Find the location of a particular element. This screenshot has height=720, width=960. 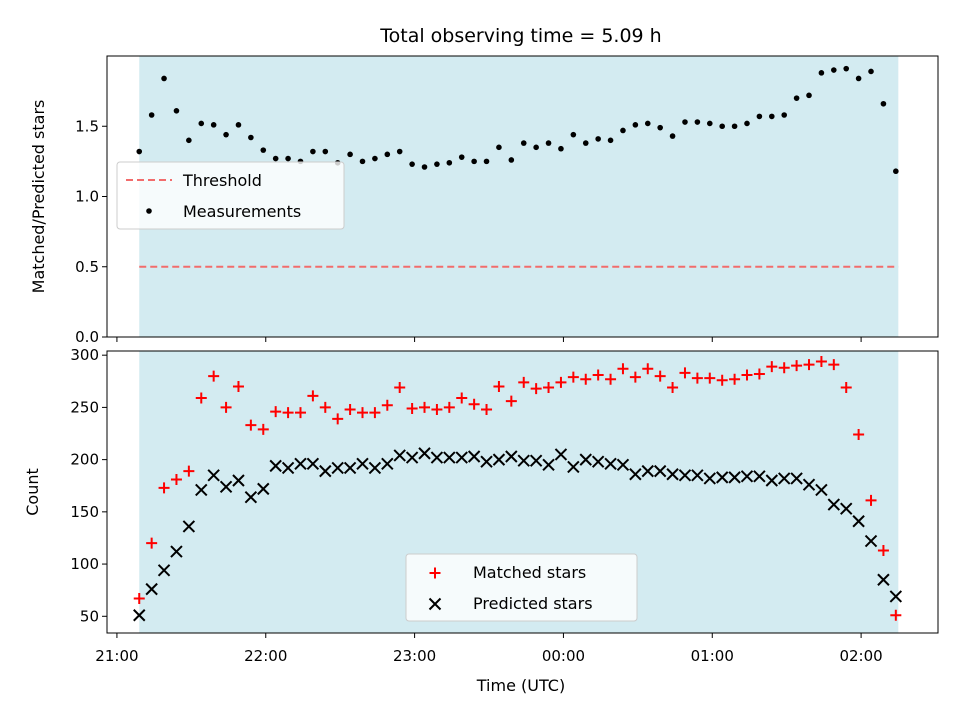

y-tick-label: 150 is located at coordinates (84, 512).